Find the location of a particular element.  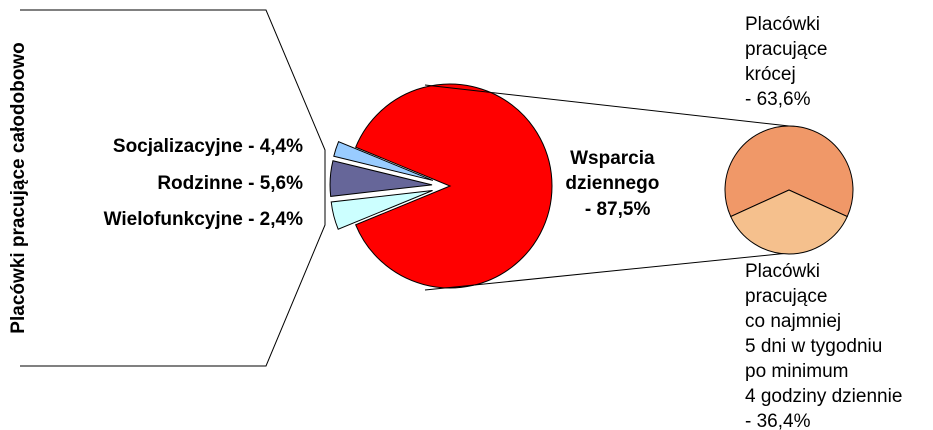

connector-line-top is located at coordinates (607, 105).